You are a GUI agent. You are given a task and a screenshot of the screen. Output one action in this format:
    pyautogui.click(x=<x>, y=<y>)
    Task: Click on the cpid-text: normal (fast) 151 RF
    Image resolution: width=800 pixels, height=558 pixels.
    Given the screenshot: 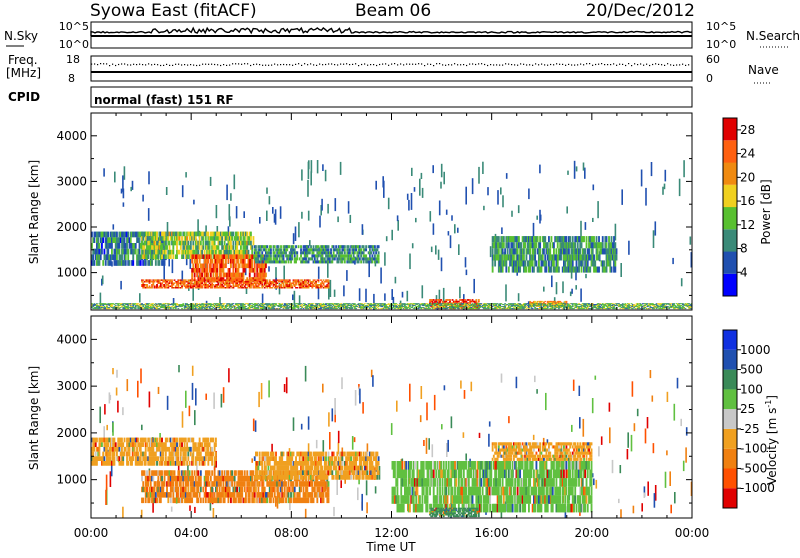 What is the action you would take?
    pyautogui.click(x=164, y=100)
    